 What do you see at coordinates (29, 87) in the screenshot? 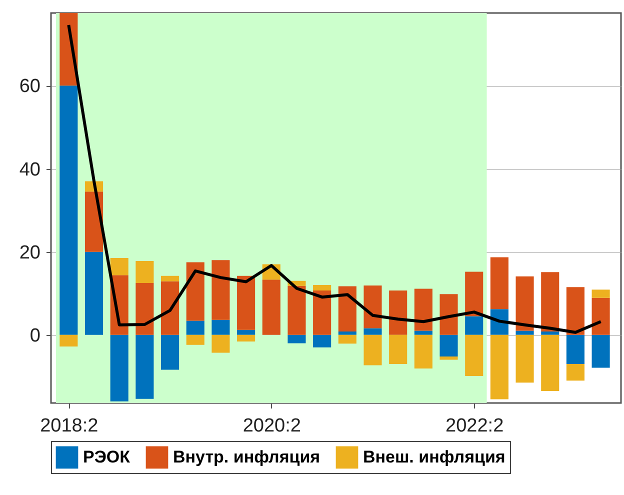
I see `y-tick-label: 60` at bounding box center [29, 87].